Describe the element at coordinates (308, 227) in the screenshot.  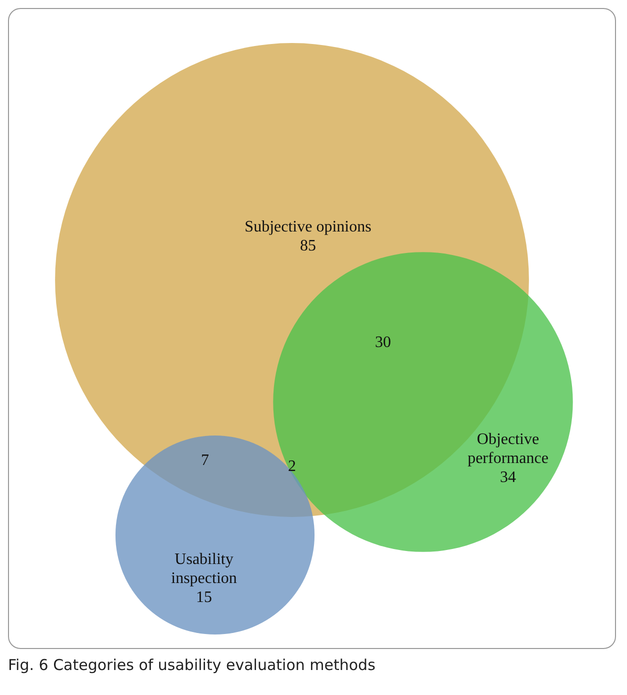
I see `category-label: Subjective opinions` at that location.